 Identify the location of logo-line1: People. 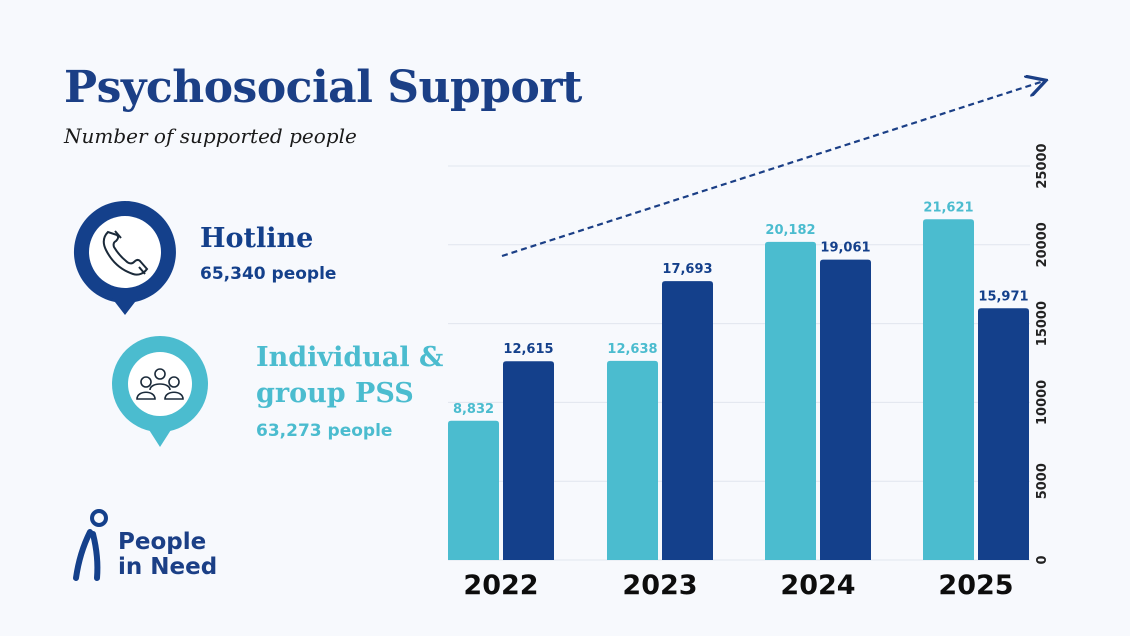
(162, 542).